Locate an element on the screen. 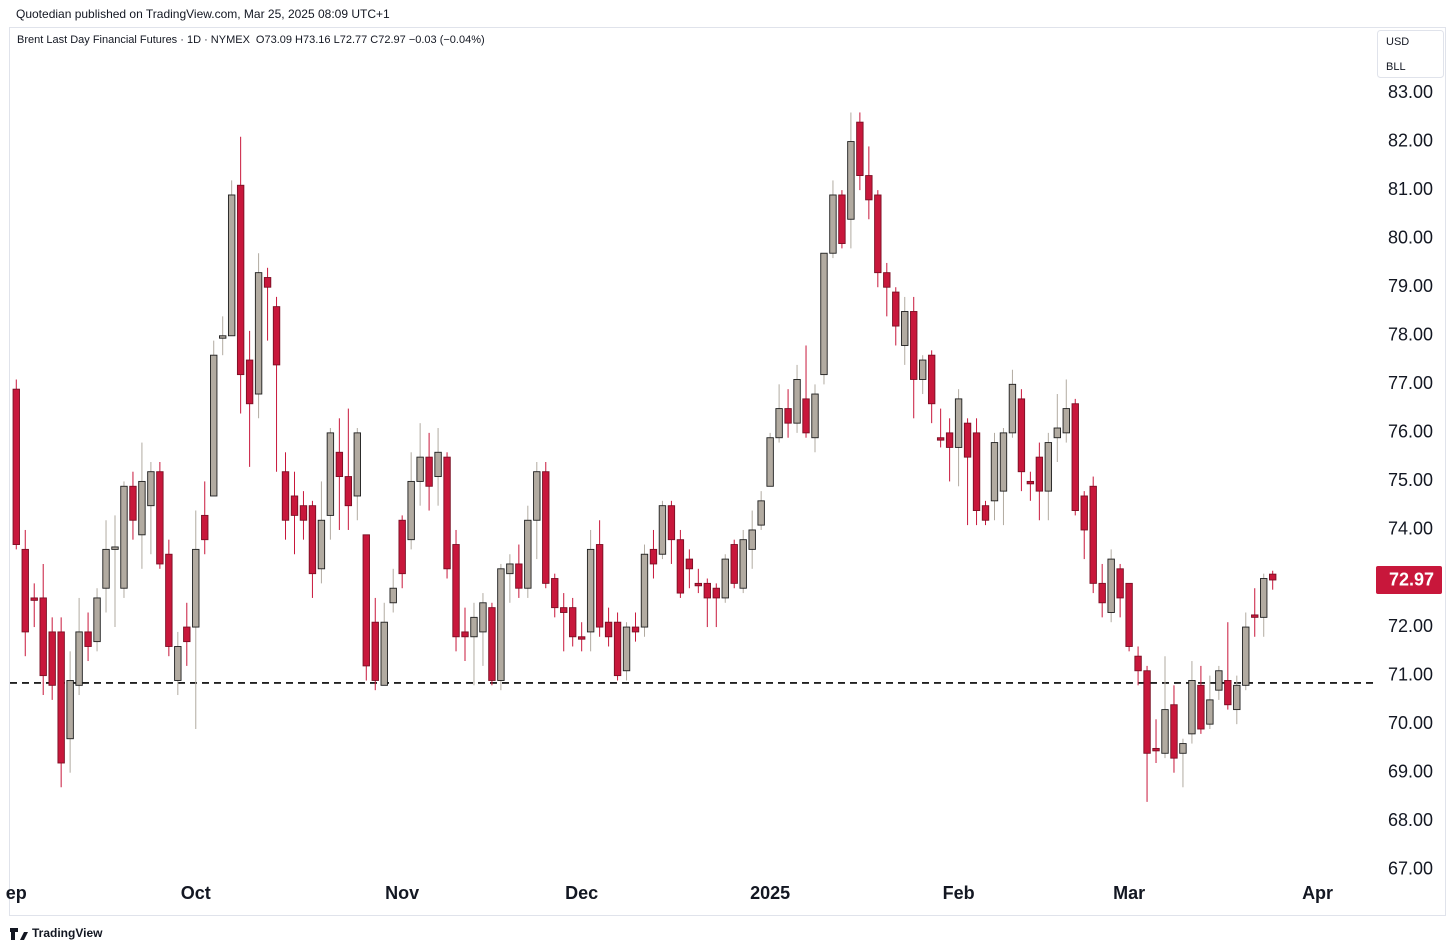 The image size is (1456, 951). y-tick-label: 82.00 is located at coordinates (1410, 140).